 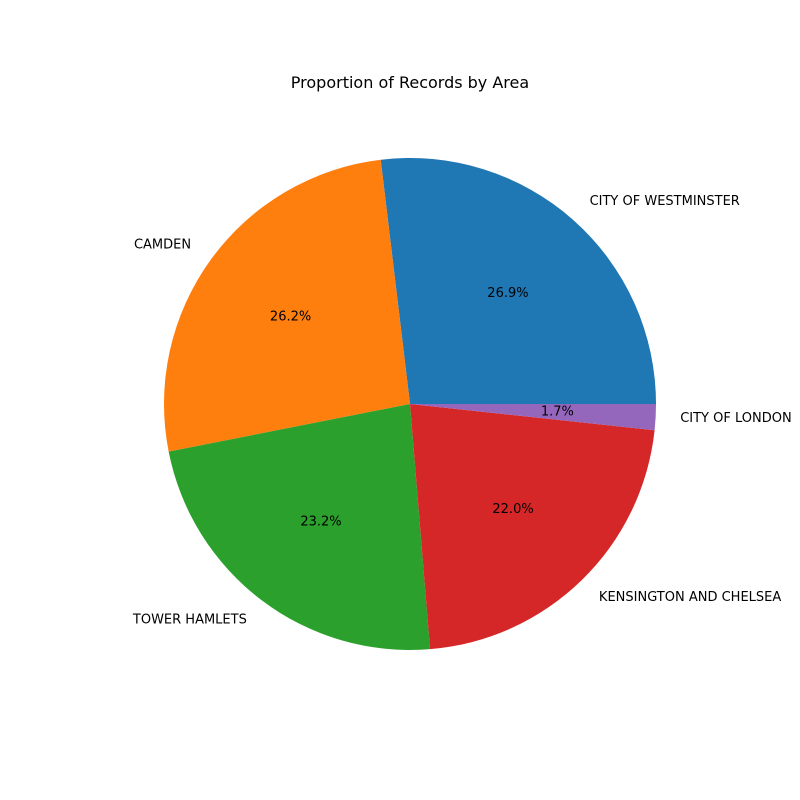 I want to click on chart-title: Proportion of Records by Area, so click(x=410, y=82).